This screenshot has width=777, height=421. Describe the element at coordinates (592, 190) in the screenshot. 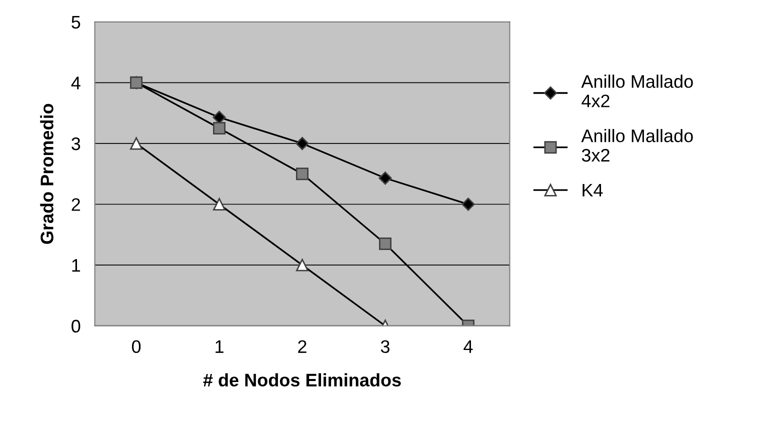

I see `legend-label: K4` at that location.